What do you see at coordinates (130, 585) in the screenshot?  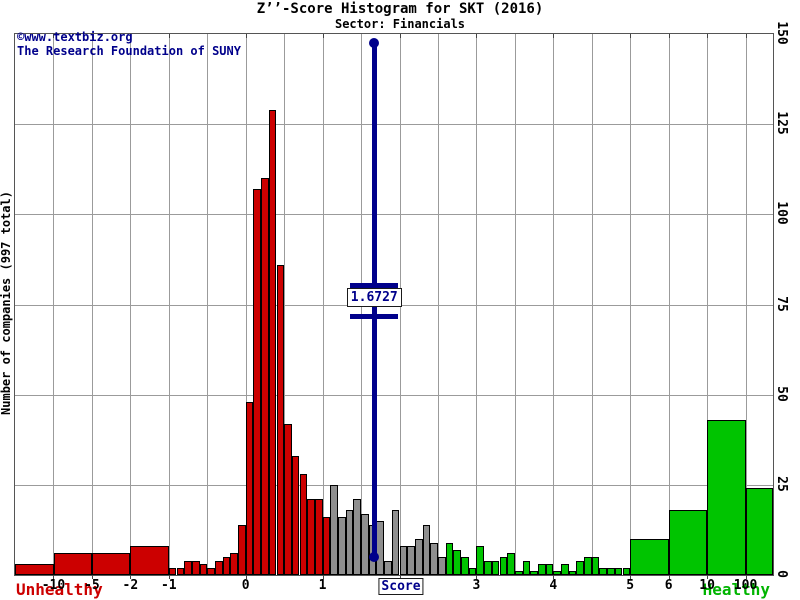 I see `x-tick-label: -2` at bounding box center [130, 585].